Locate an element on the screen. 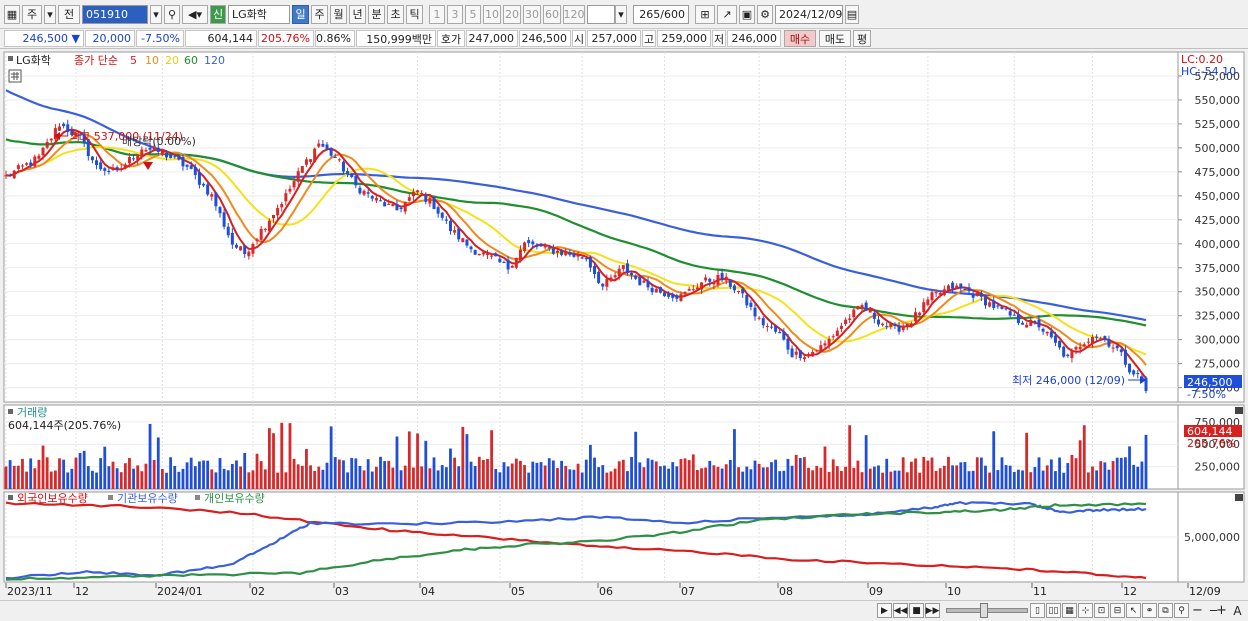  tab-day: 일 is located at coordinates (300, 14).